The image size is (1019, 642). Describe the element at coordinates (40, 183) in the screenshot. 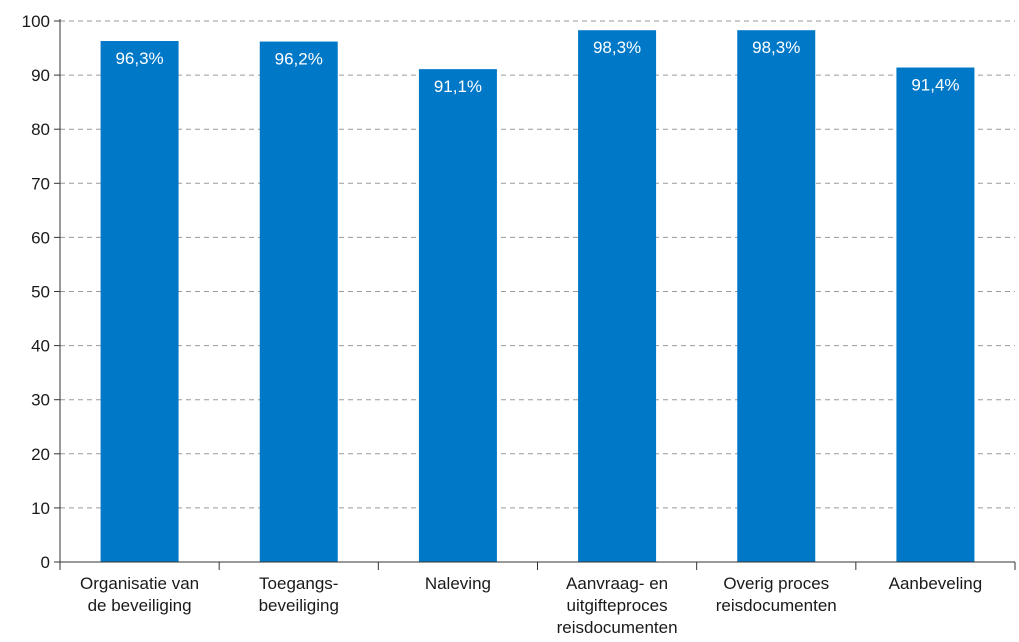

I see `y-tick-label: 70` at that location.